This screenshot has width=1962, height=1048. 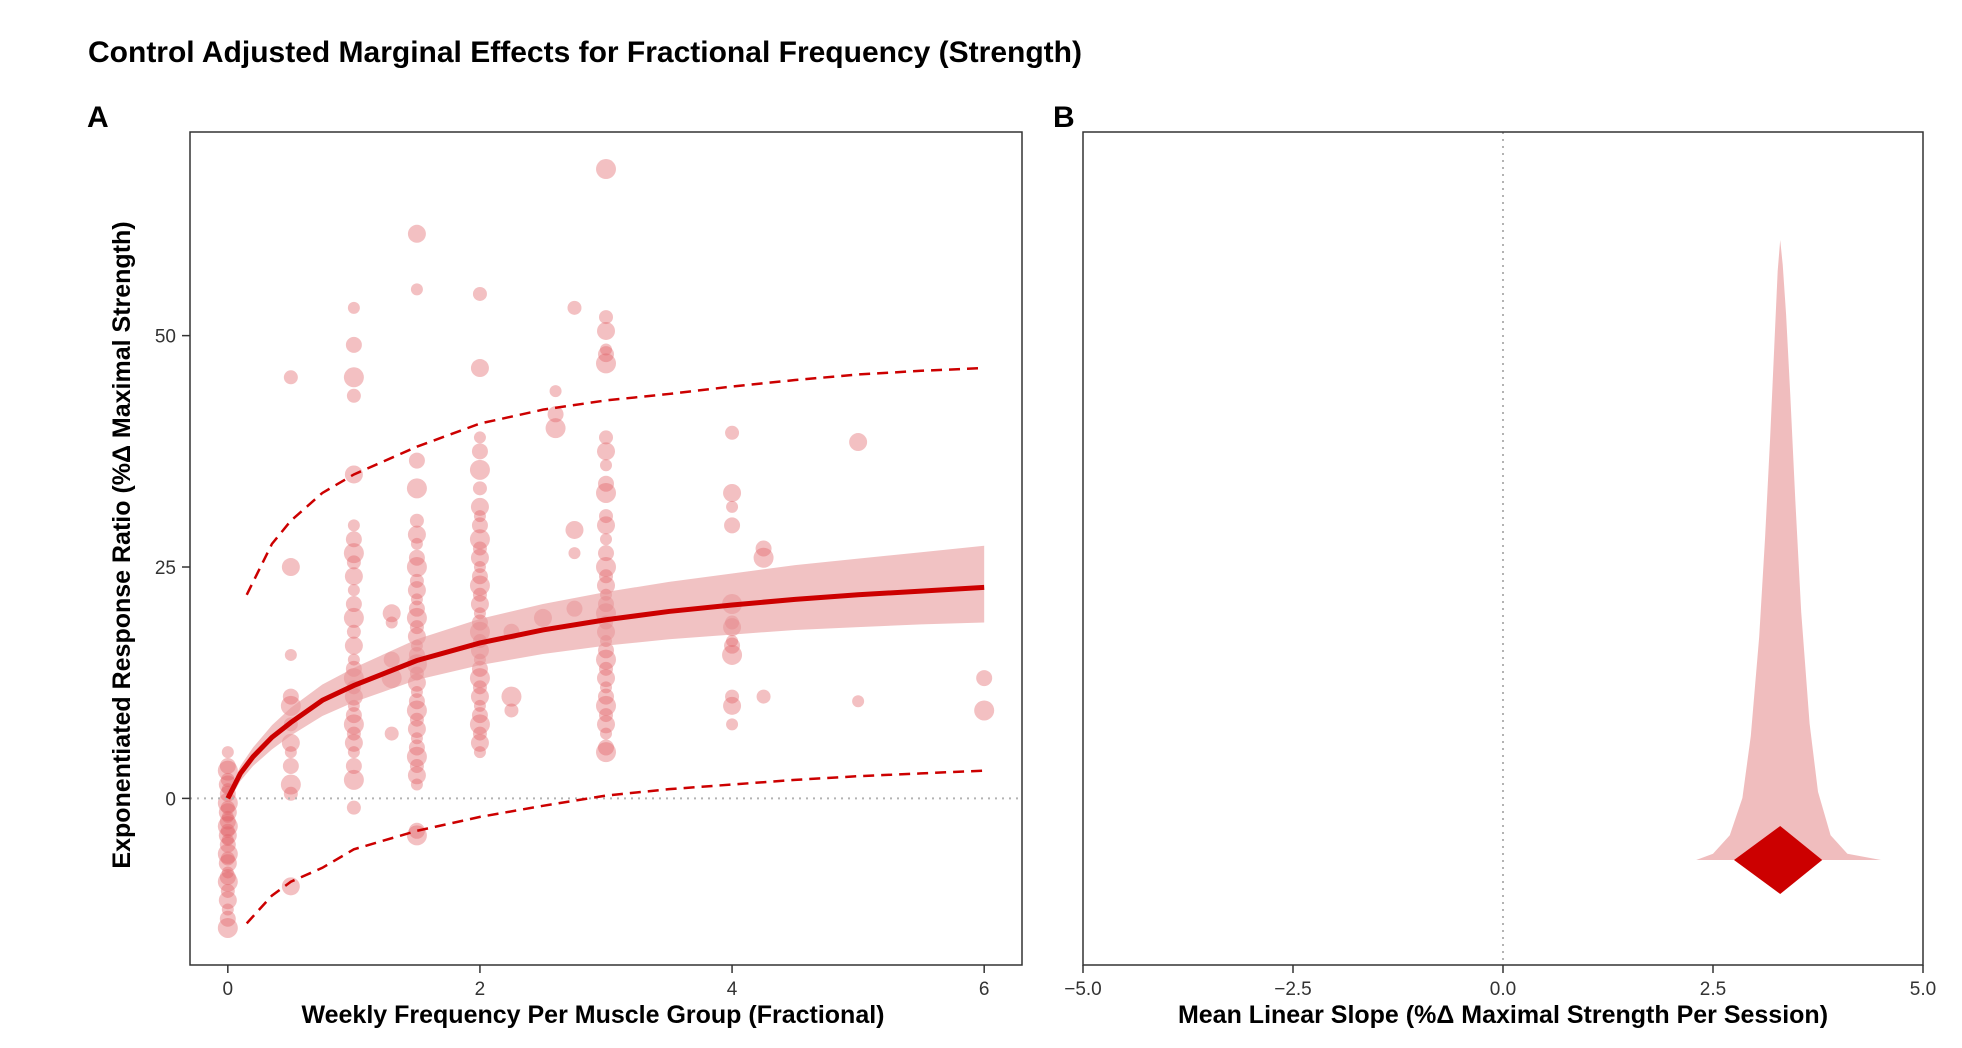 What do you see at coordinates (984, 989) in the screenshot?
I see `x-tick-label: 6` at bounding box center [984, 989].